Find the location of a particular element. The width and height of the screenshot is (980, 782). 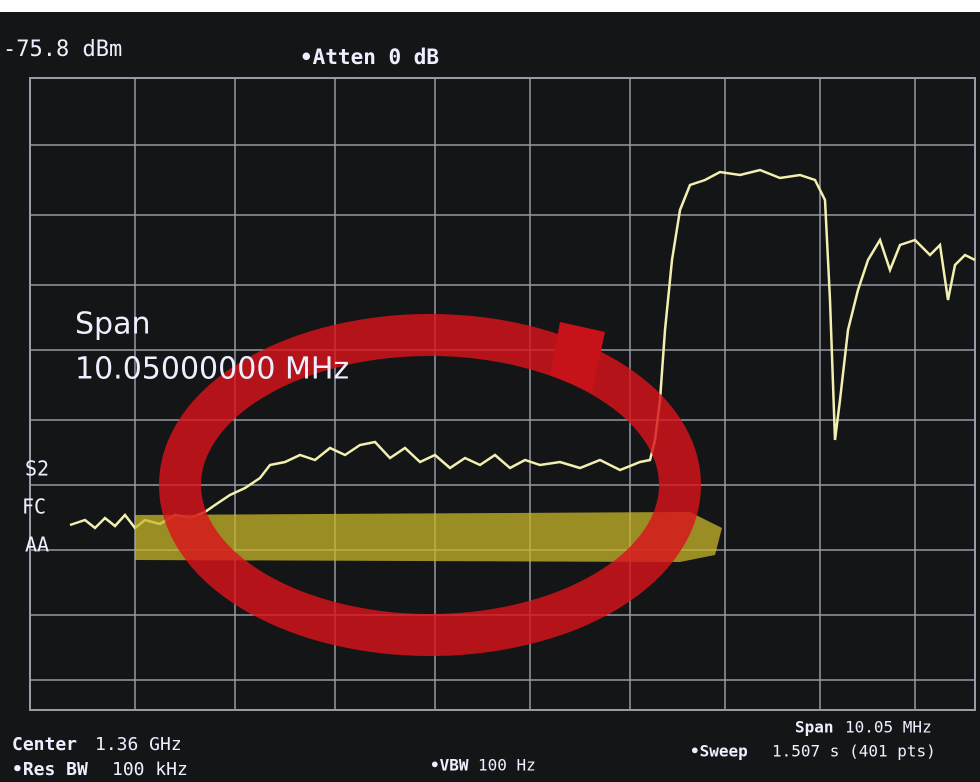

photo-border is located at coordinates (490, 6).